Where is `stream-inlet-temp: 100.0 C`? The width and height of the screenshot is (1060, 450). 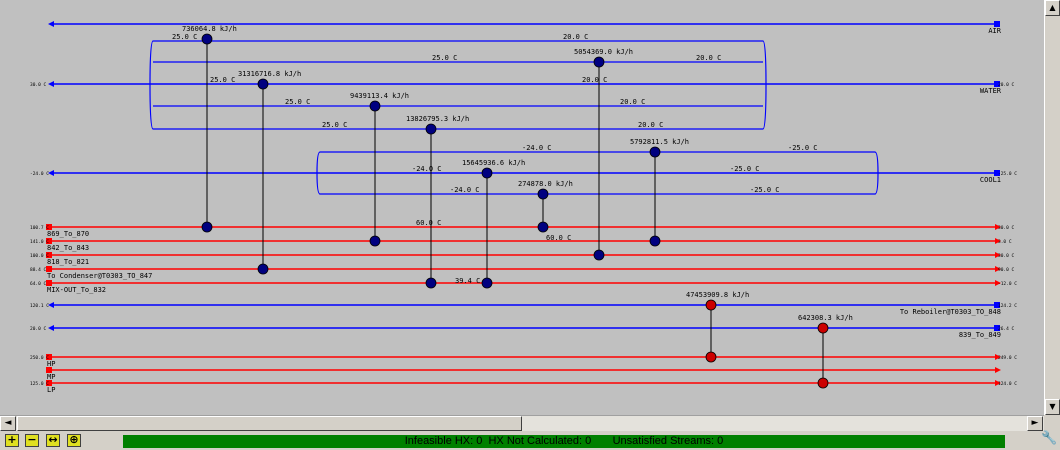
stream-inlet-temp: 100.0 C is located at coordinates (39, 256).